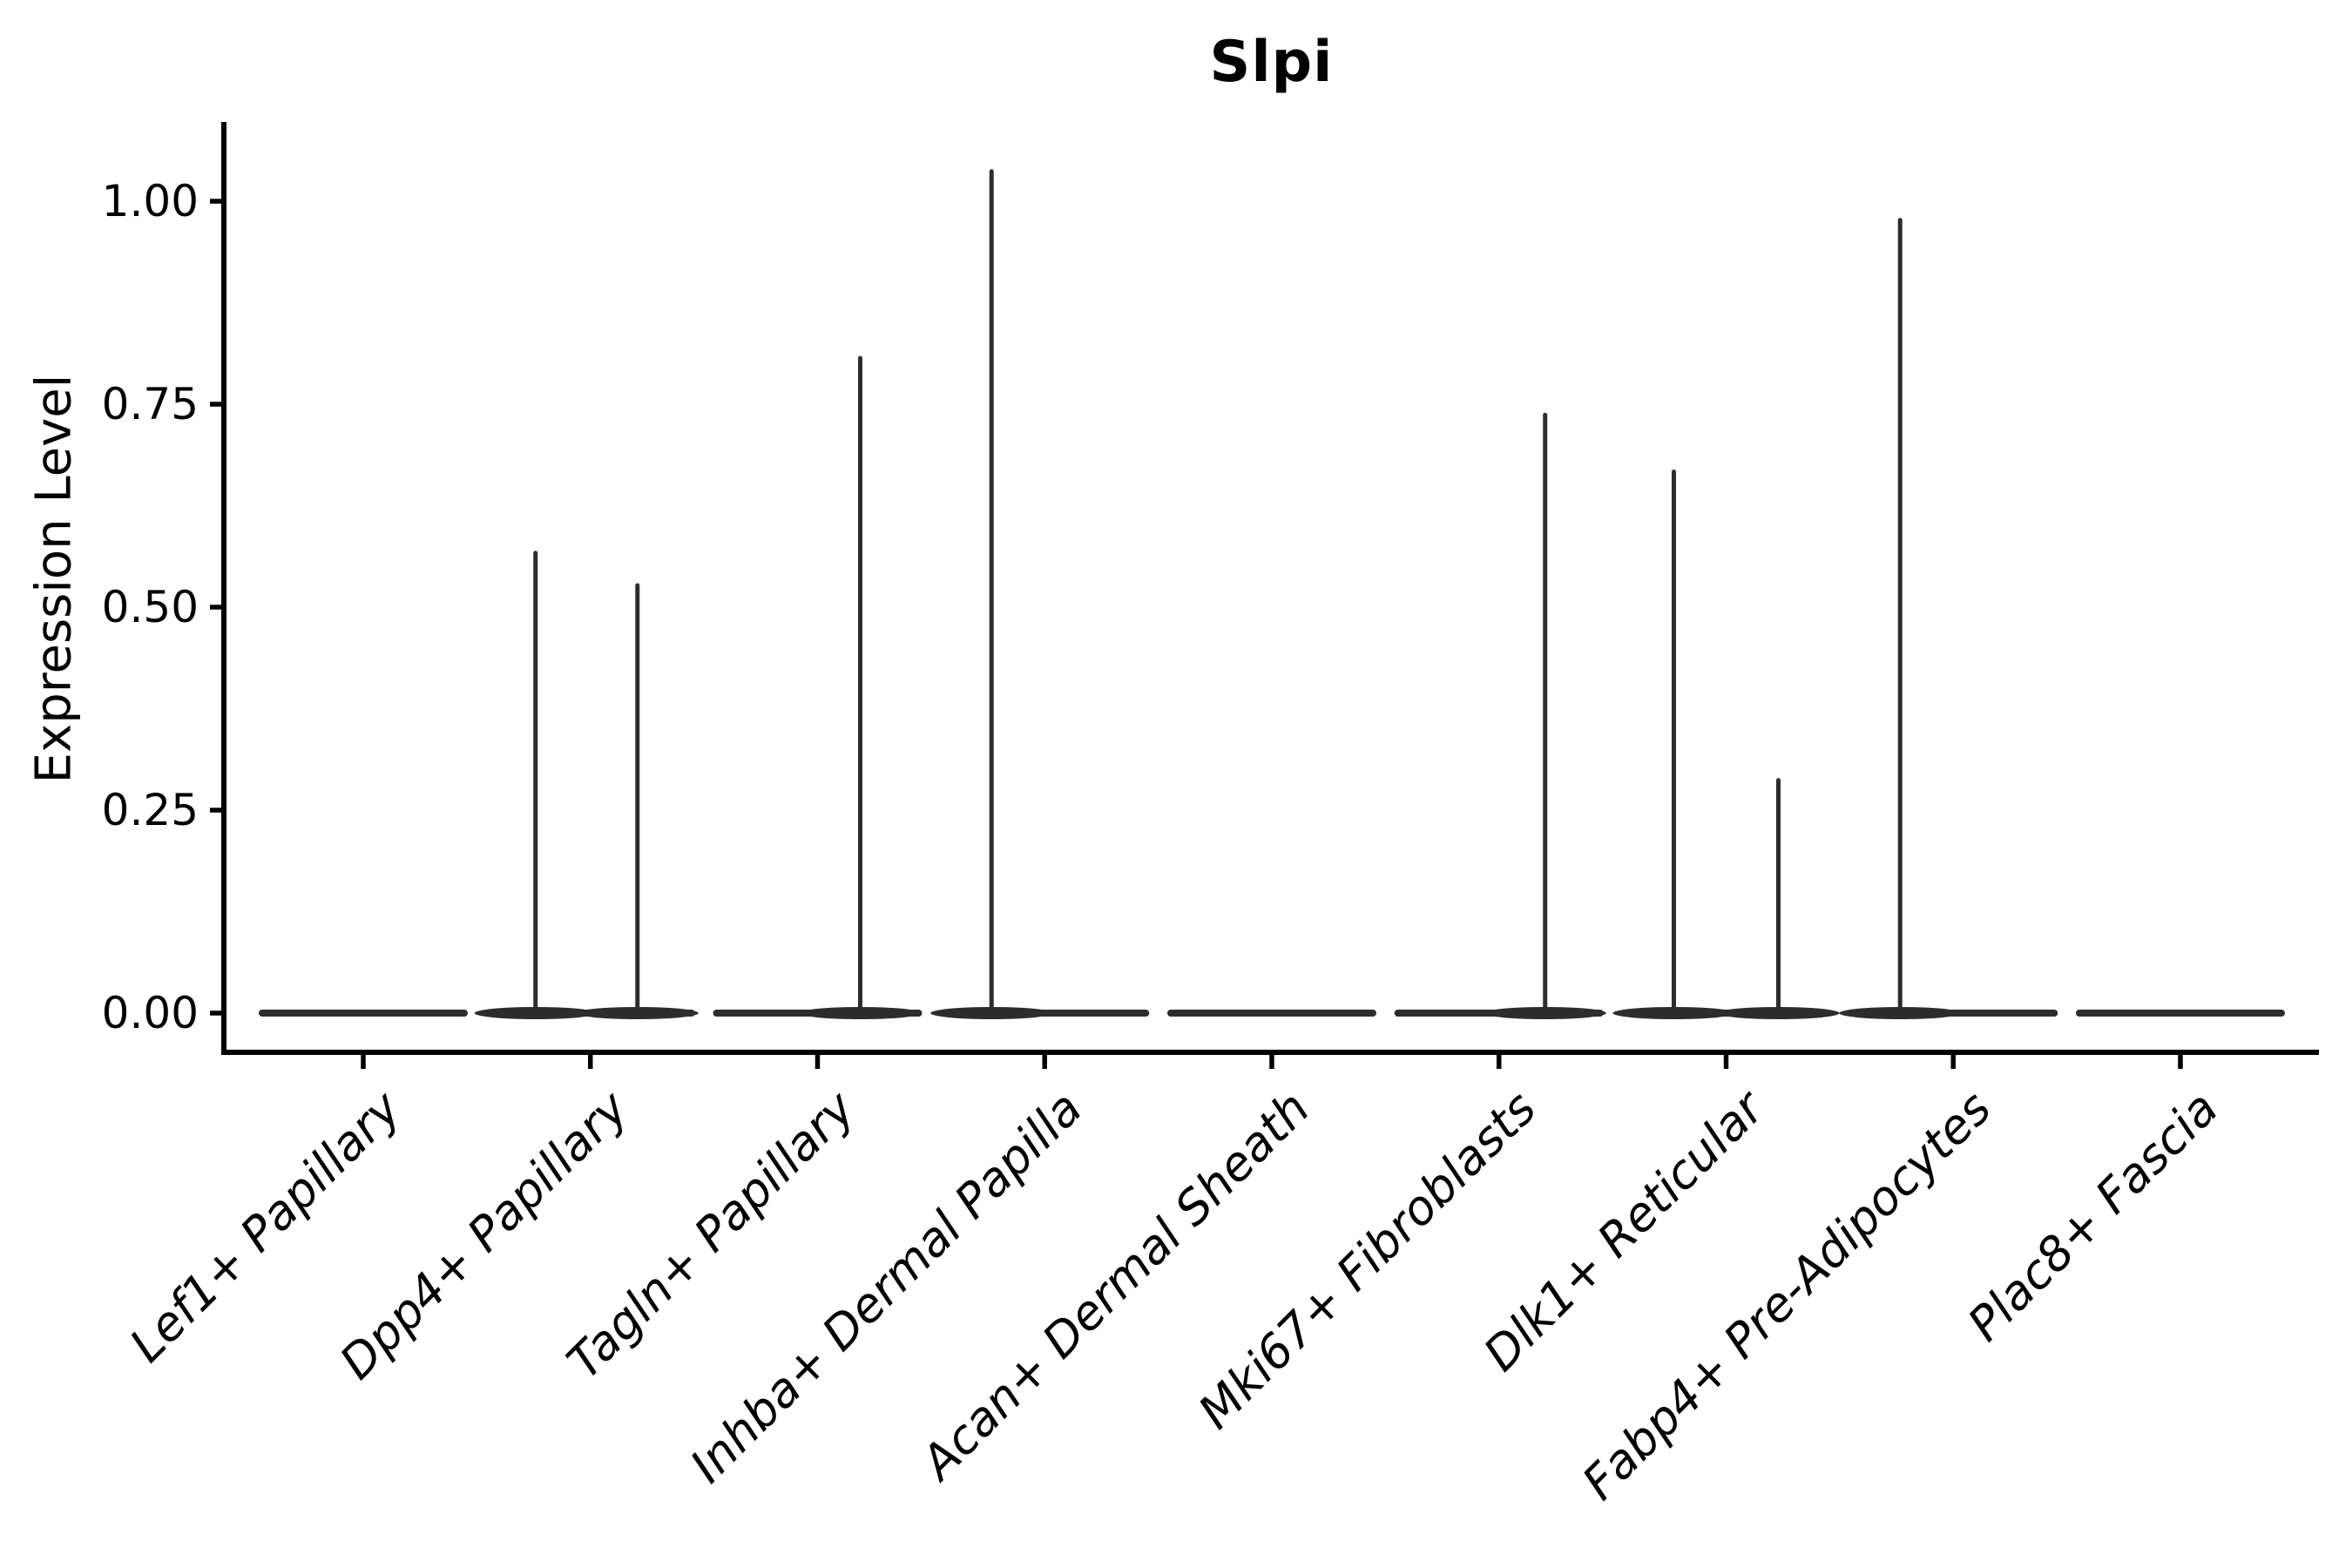  I want to click on y-tick-label: 0.75, so click(150, 404).